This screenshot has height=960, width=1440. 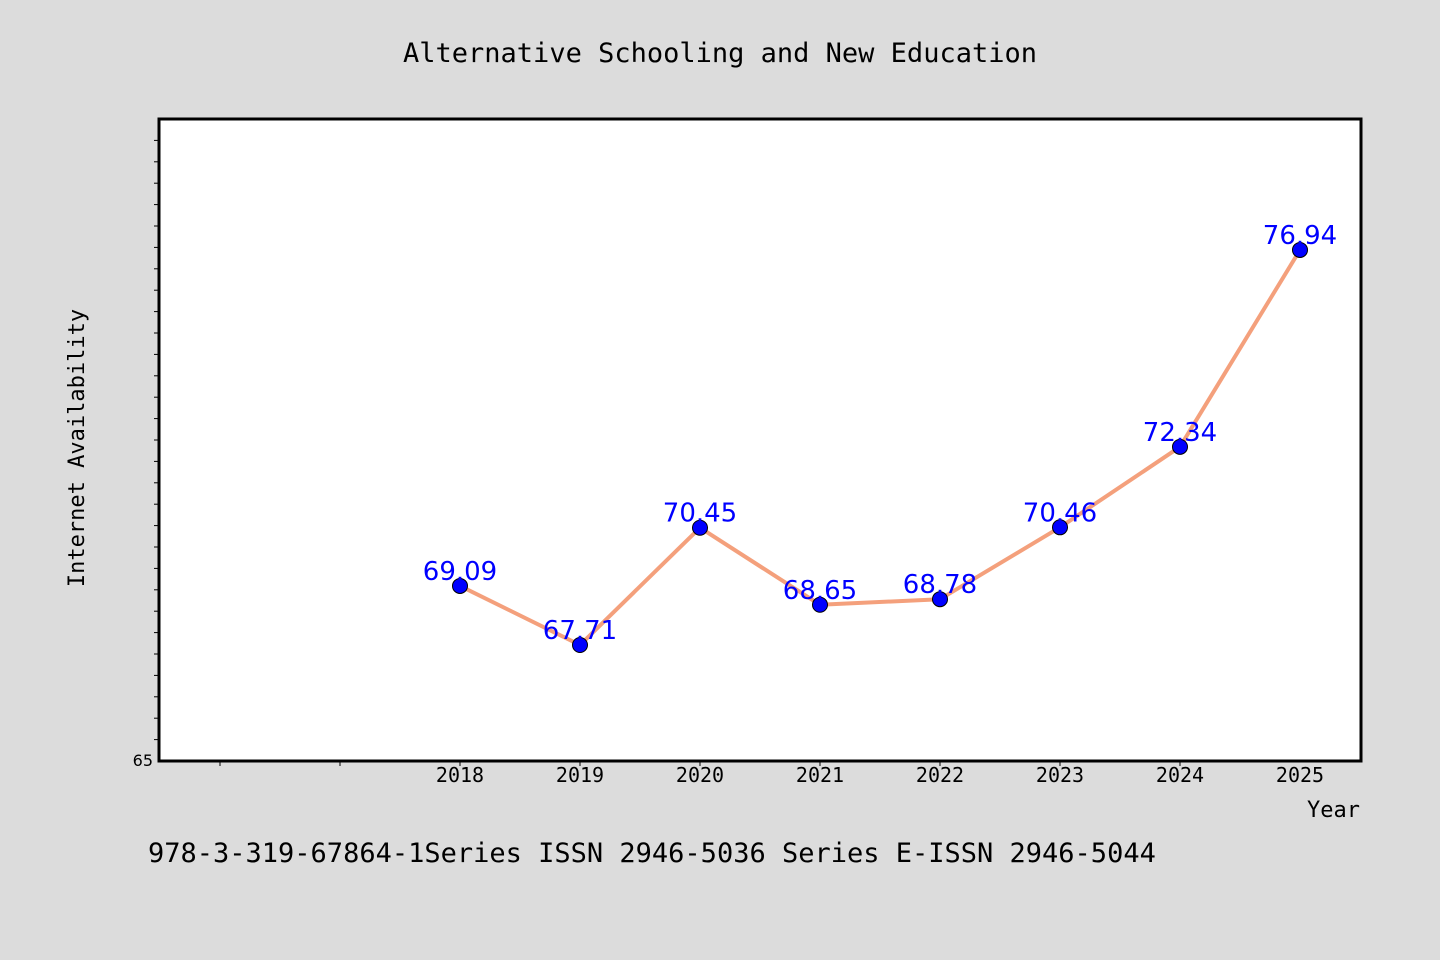 What do you see at coordinates (580, 631) in the screenshot?
I see `data-label: 67.71` at bounding box center [580, 631].